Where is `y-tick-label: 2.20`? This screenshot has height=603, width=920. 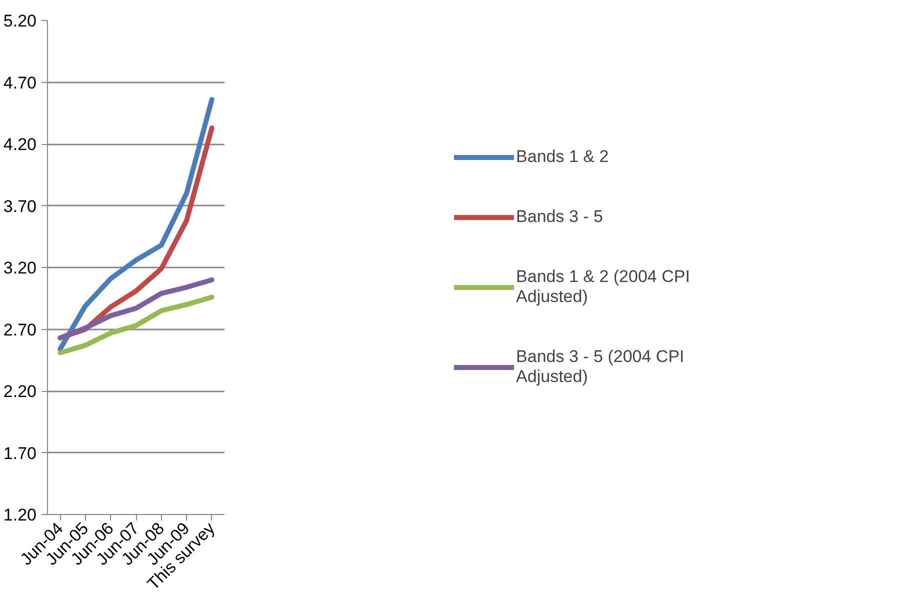
y-tick-label: 2.20 is located at coordinates (20, 391).